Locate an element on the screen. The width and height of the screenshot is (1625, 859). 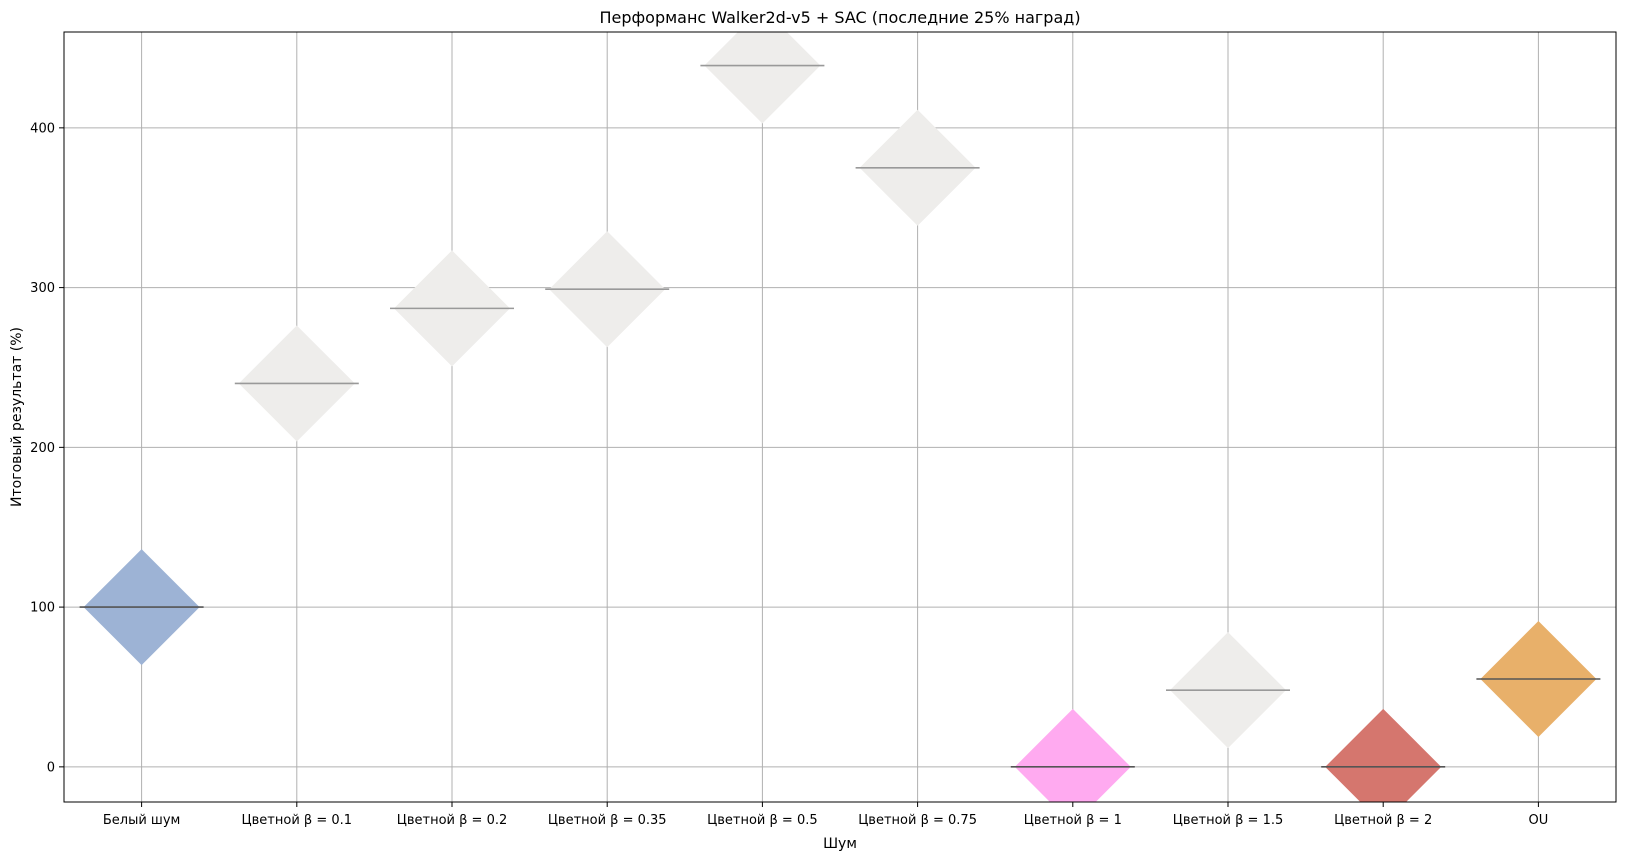
x-tick-label: Цветной β = 0.5 is located at coordinates (762, 820).